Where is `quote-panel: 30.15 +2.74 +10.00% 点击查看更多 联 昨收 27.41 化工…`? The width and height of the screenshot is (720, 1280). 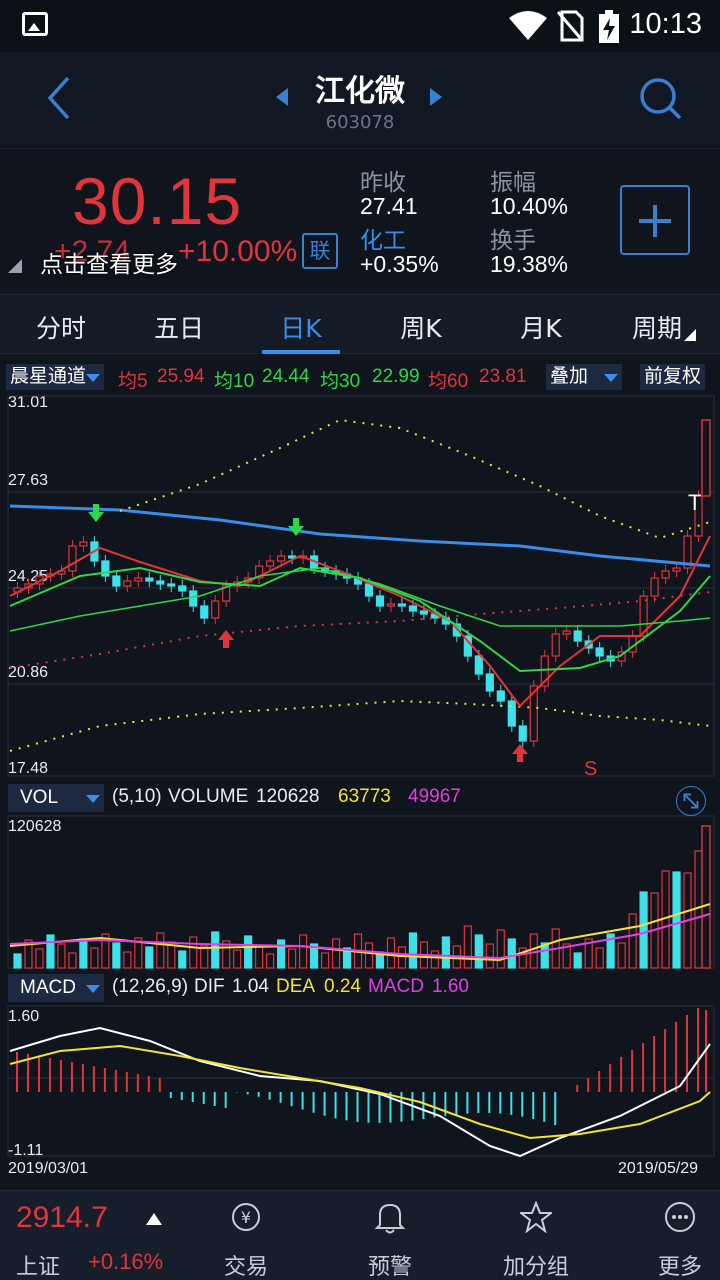 quote-panel: 30.15 +2.74 +10.00% 点击查看更多 联 昨收 27.41 化工… is located at coordinates (360, 221).